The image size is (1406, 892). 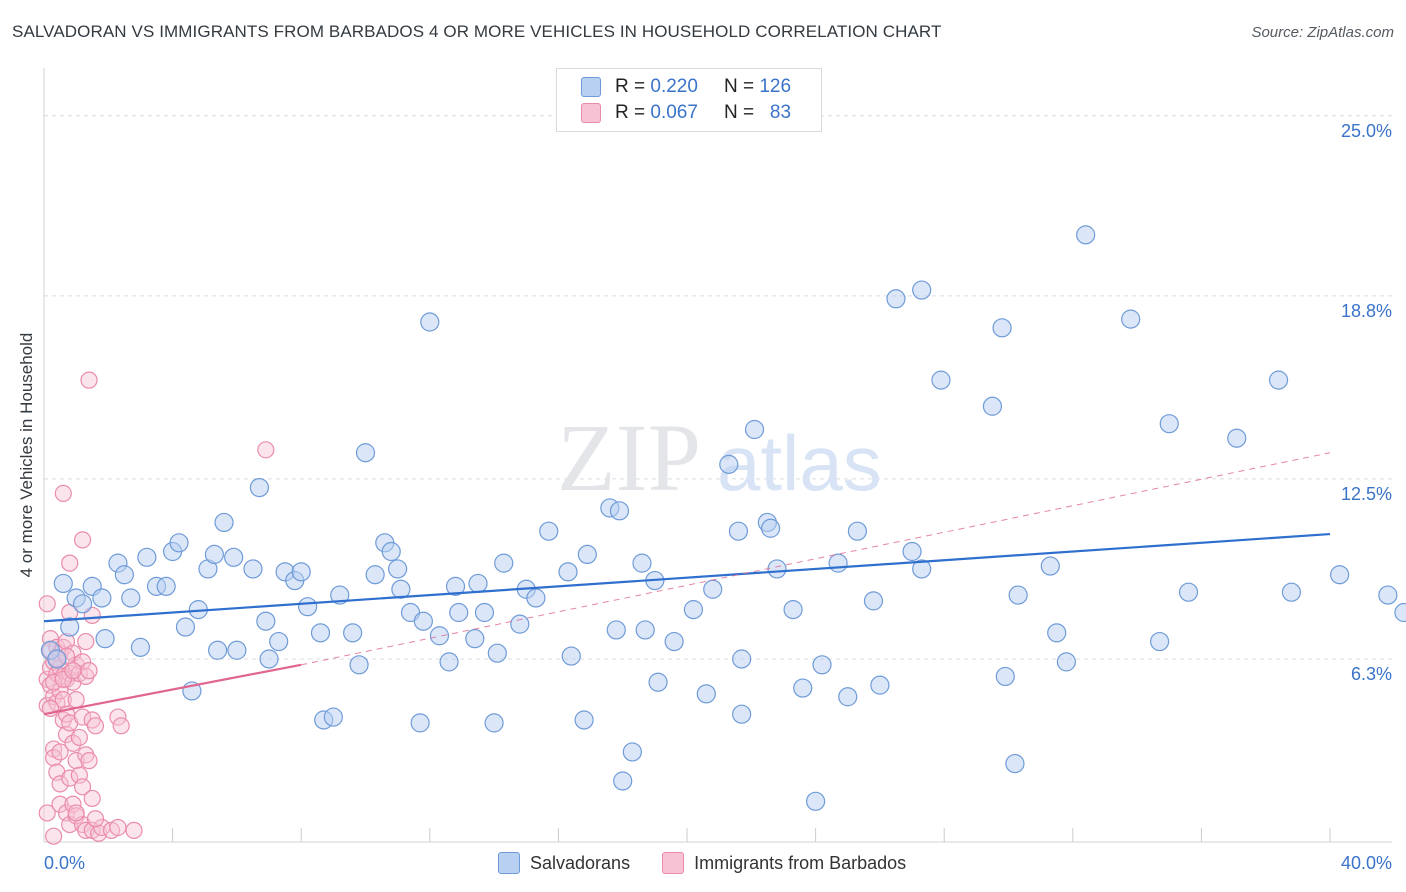 I want to click on legend-swatch-pink, so click(x=591, y=113).